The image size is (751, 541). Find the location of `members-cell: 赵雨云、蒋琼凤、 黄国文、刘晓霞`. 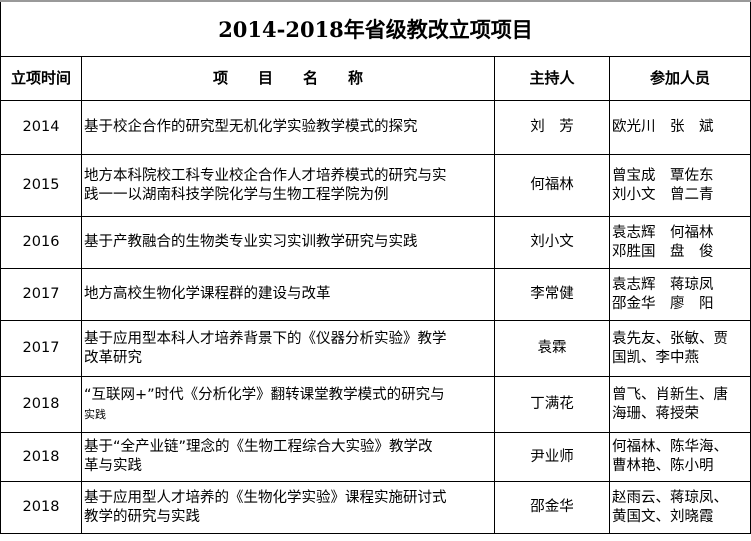

members-cell: 赵雨云、蒋琼凤、 黄国文、刘晓霞 is located at coordinates (680, 507).